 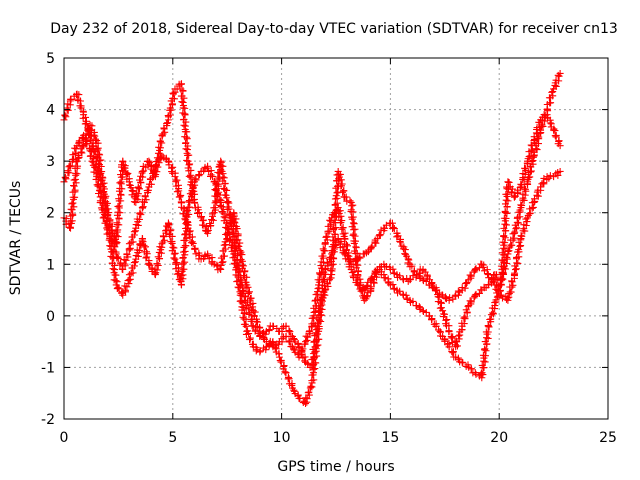 What do you see at coordinates (48, 420) in the screenshot?
I see `y-tick-label: -2` at bounding box center [48, 420].